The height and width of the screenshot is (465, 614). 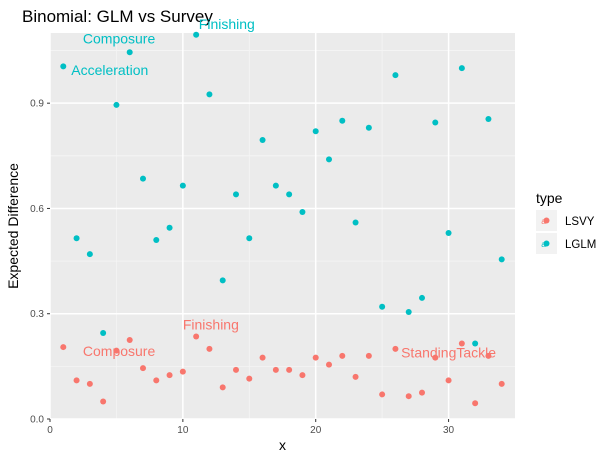 What do you see at coordinates (50, 430) in the screenshot?
I see `x-tick-label: 0` at bounding box center [50, 430].